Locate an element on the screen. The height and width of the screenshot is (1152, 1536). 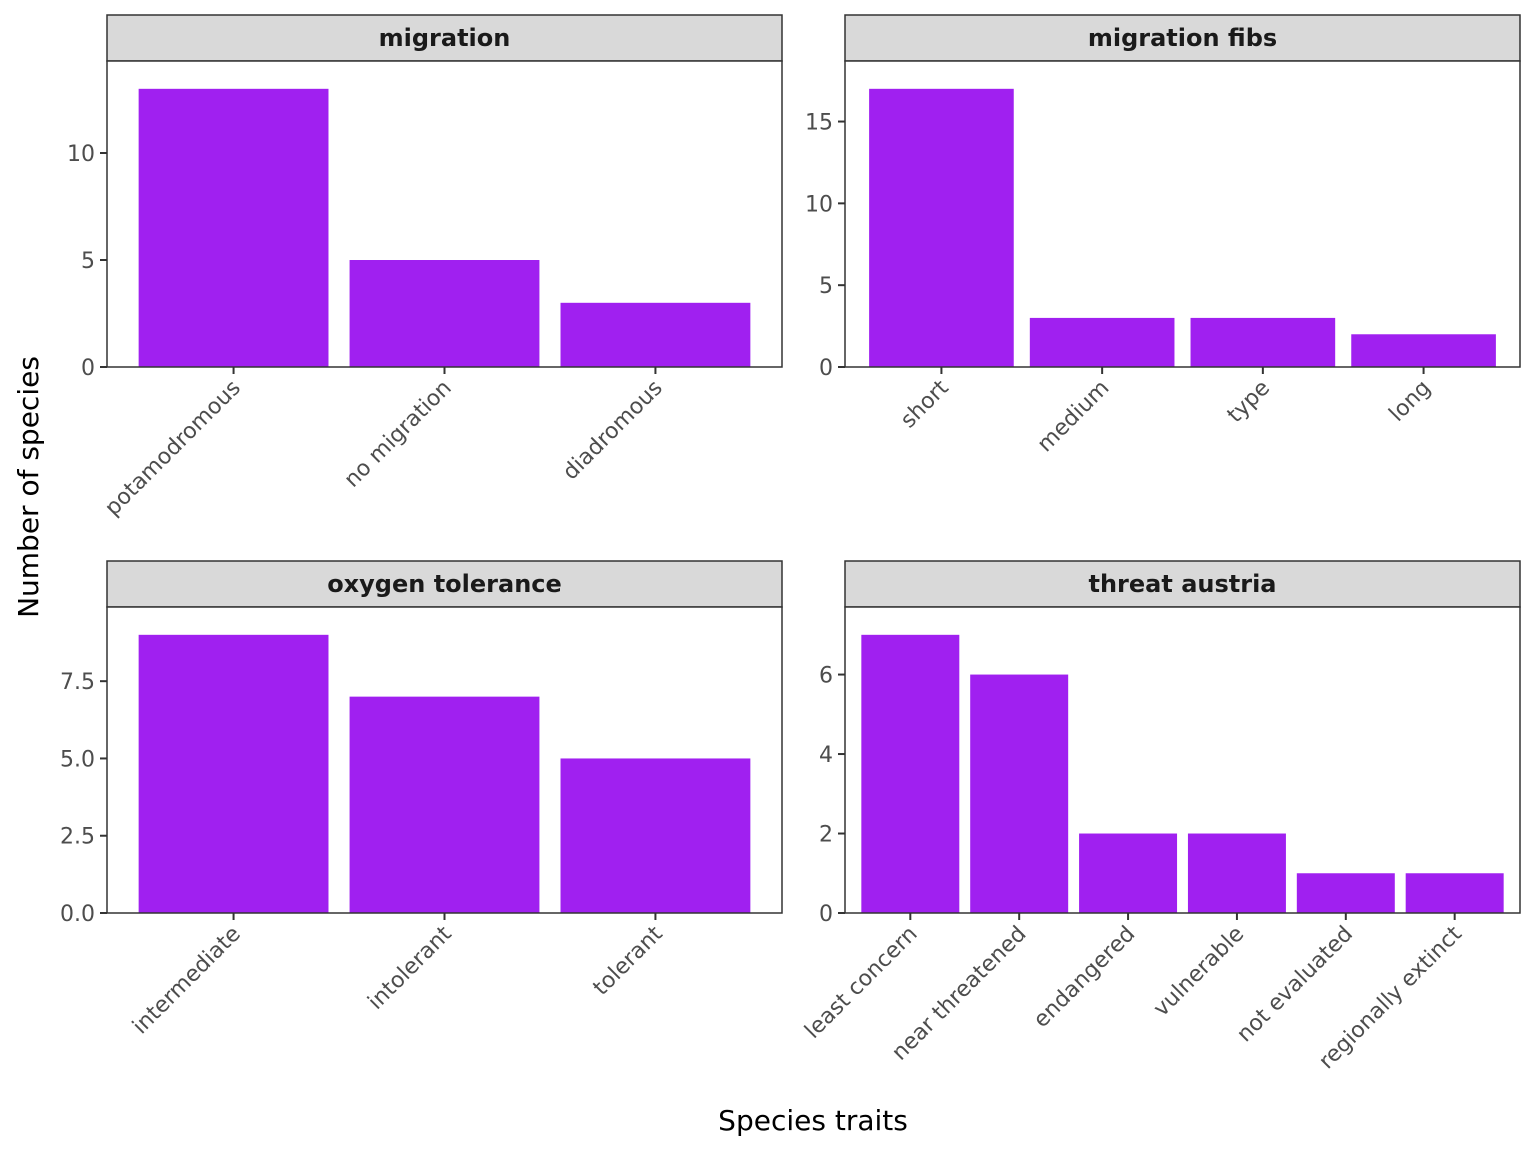
facet-title: migration is located at coordinates (445, 38).